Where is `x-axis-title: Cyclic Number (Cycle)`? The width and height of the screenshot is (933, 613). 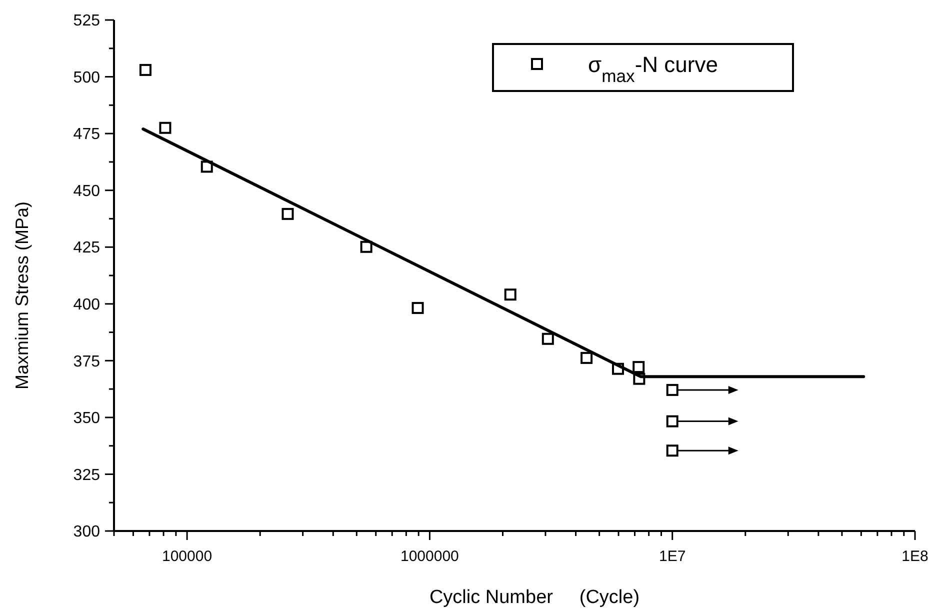 x-axis-title: Cyclic Number (Cycle) is located at coordinates (534, 597).